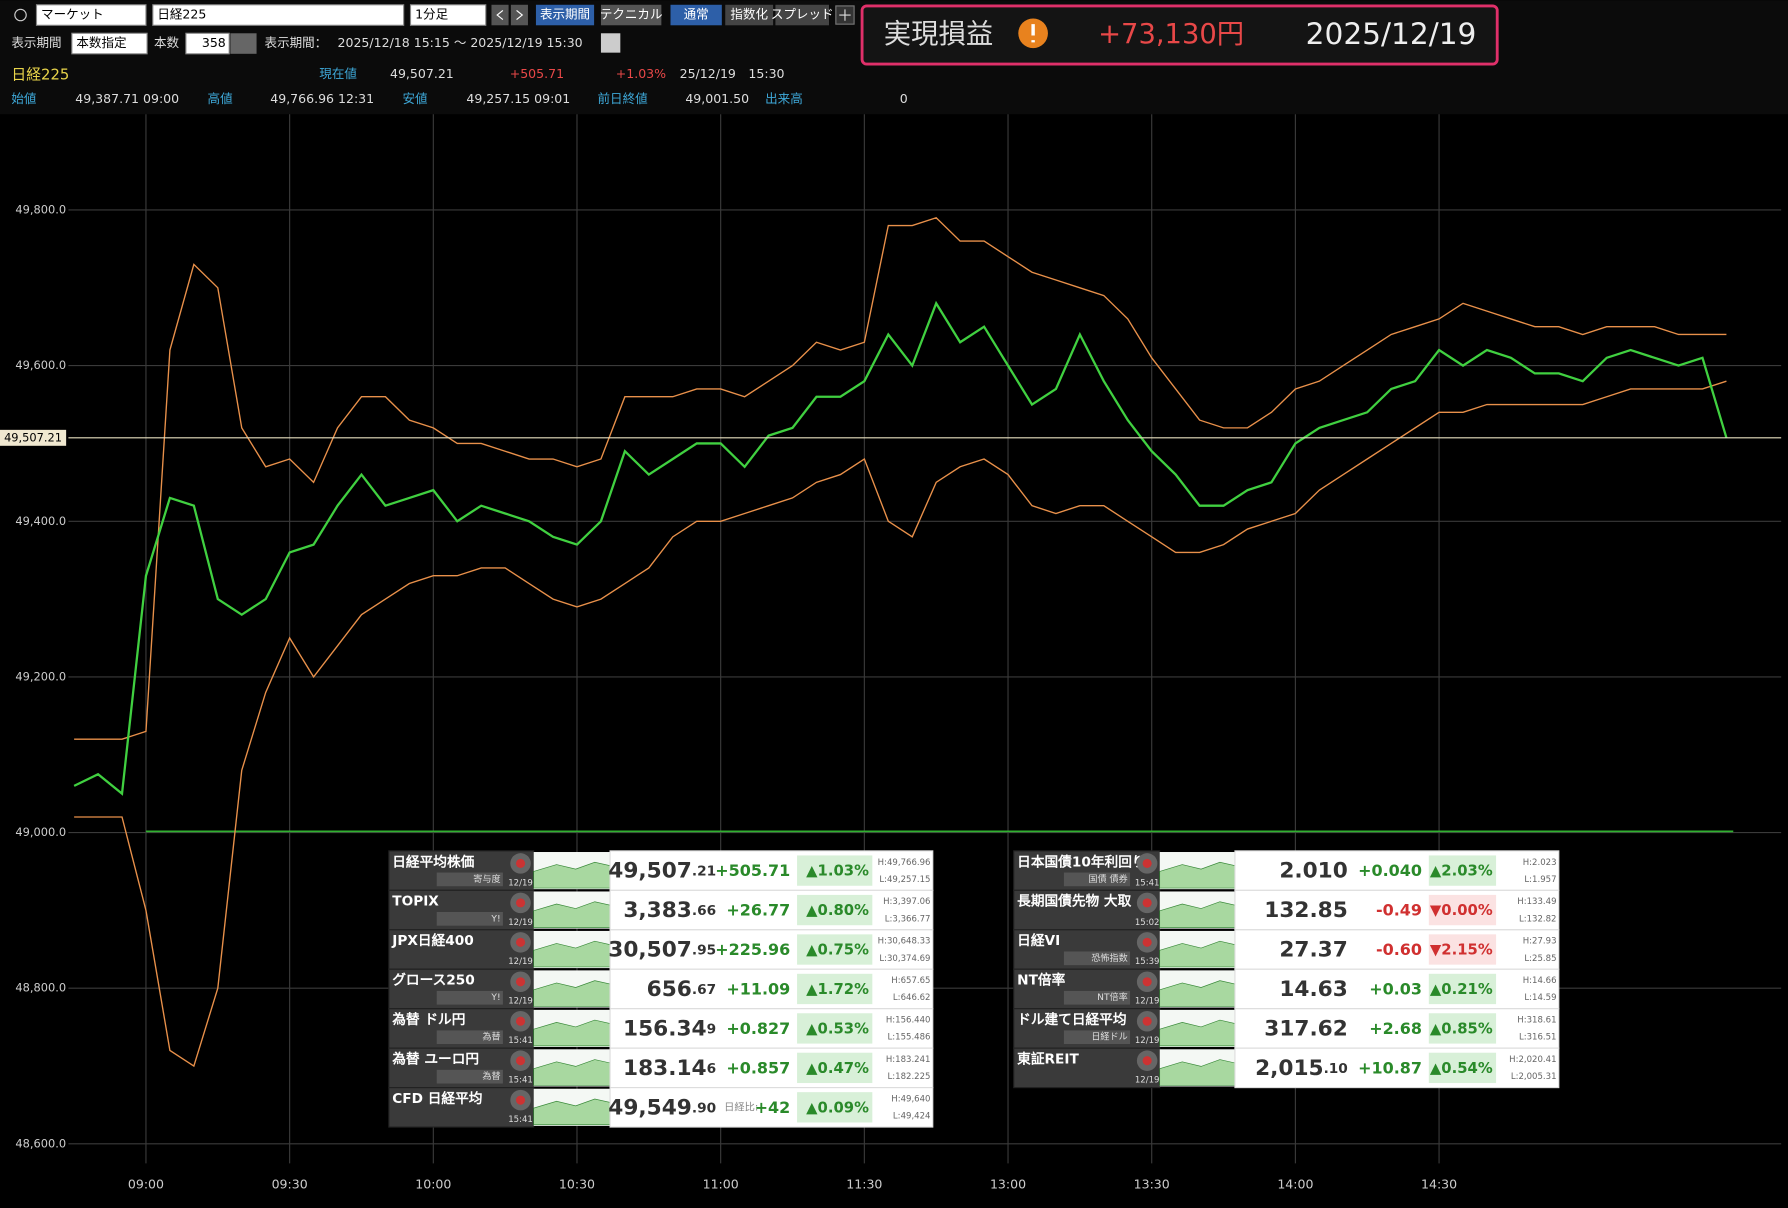 This screenshot has height=1208, width=1788. Describe the element at coordinates (641, 73) in the screenshot. I see `change-pct: +1.03%` at that location.